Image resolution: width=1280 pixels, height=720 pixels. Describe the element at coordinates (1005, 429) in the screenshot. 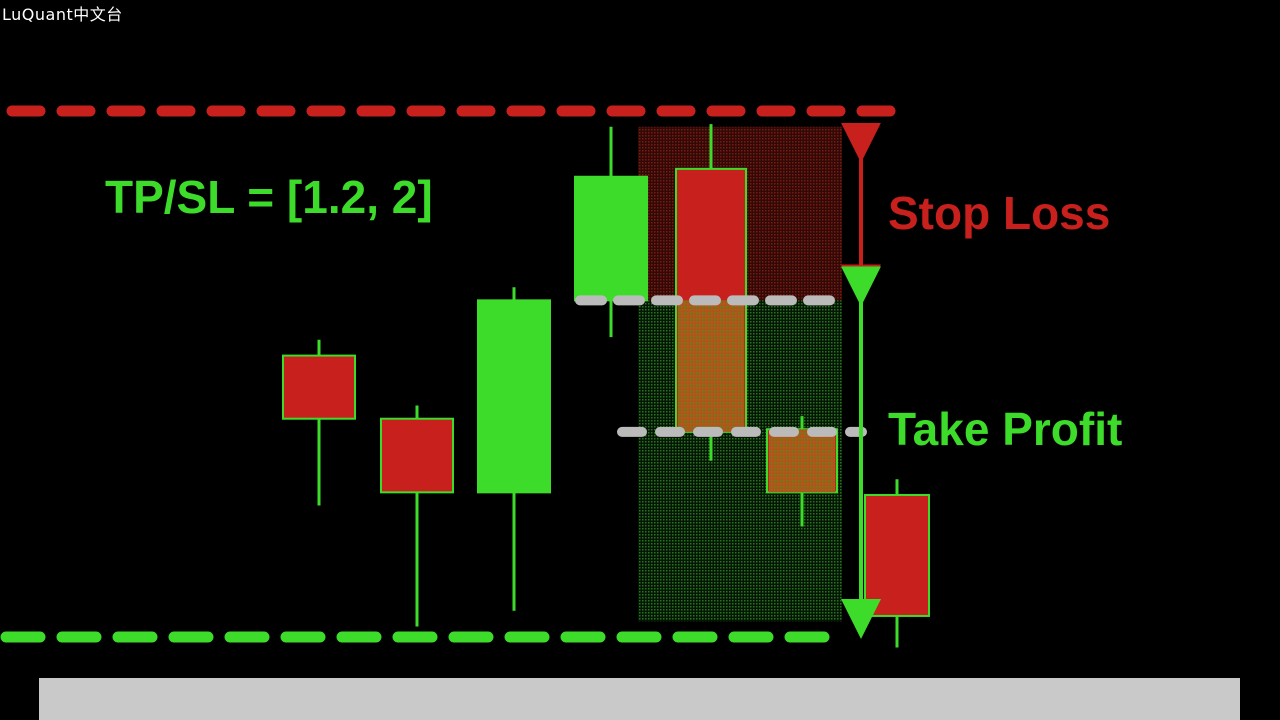

I see `take-profit-label: Take Profit` at that location.